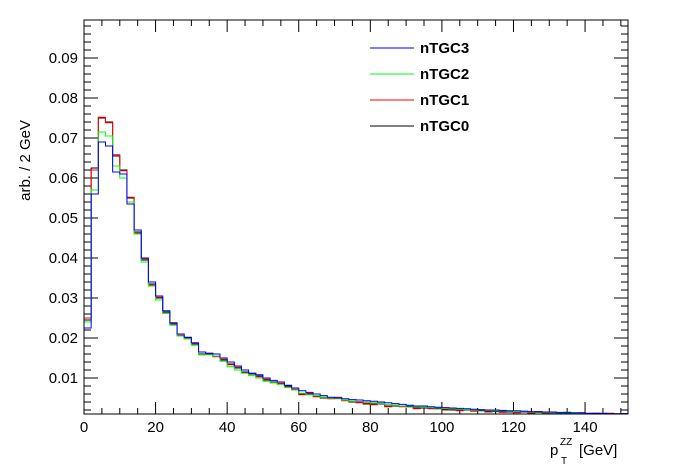 Image resolution: width=696 pixels, height=472 pixels. What do you see at coordinates (564, 461) in the screenshot?
I see `x-axis-title-sub: T` at bounding box center [564, 461].